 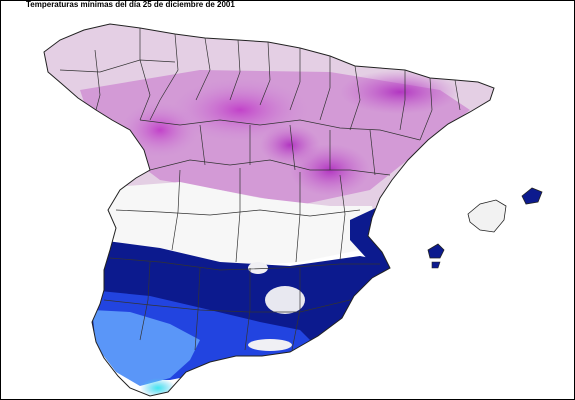 I want to click on island-formentera, so click(x=436, y=265).